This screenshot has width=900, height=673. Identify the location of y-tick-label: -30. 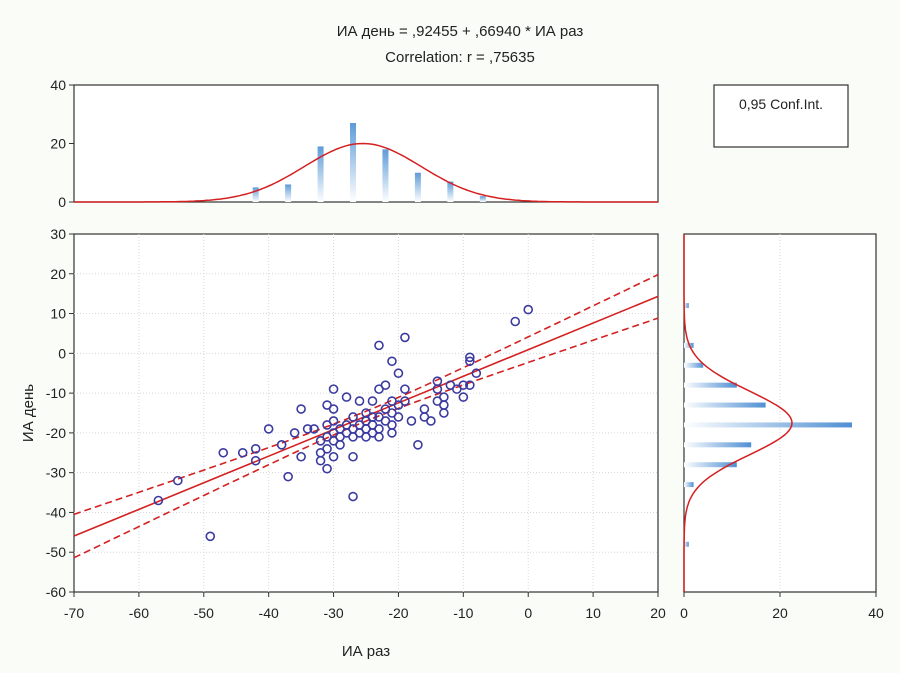
(56, 473).